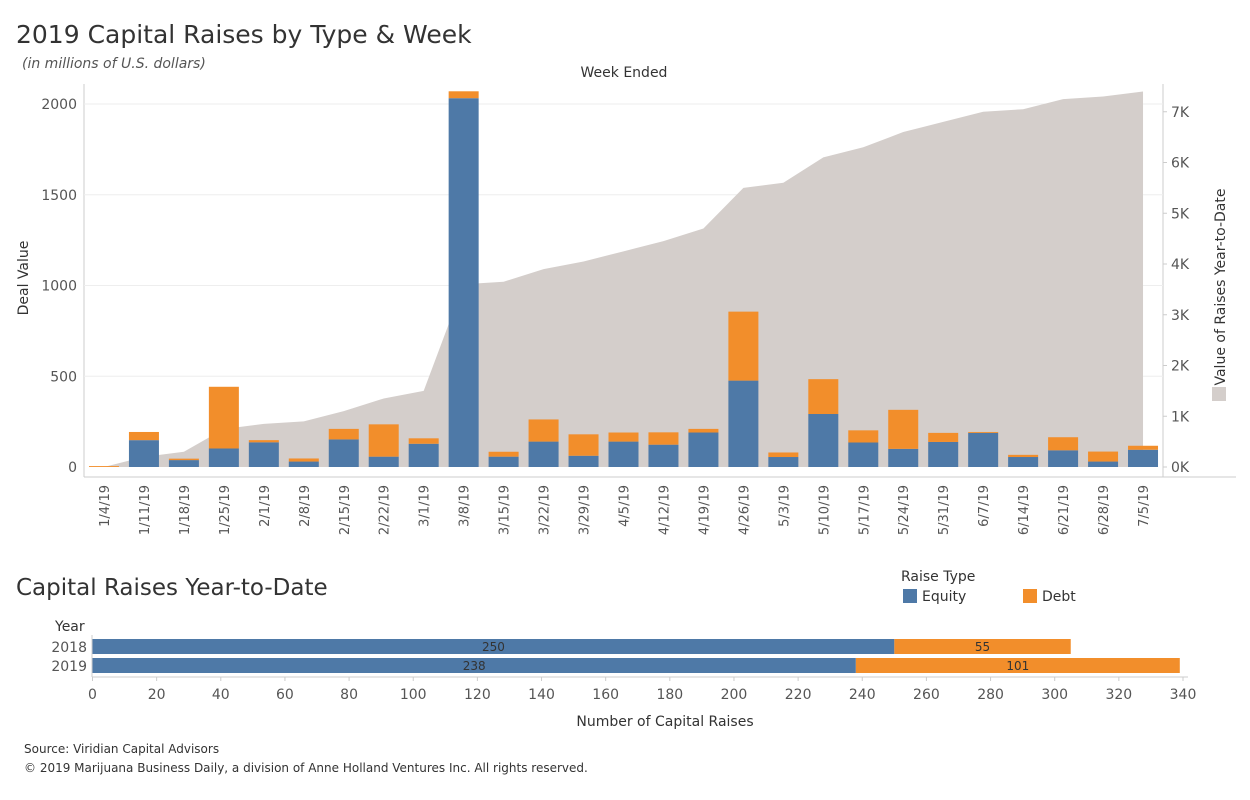 The height and width of the screenshot is (800, 1250). Describe the element at coordinates (69, 667) in the screenshot. I see `ytd-year-label: 2019` at that location.